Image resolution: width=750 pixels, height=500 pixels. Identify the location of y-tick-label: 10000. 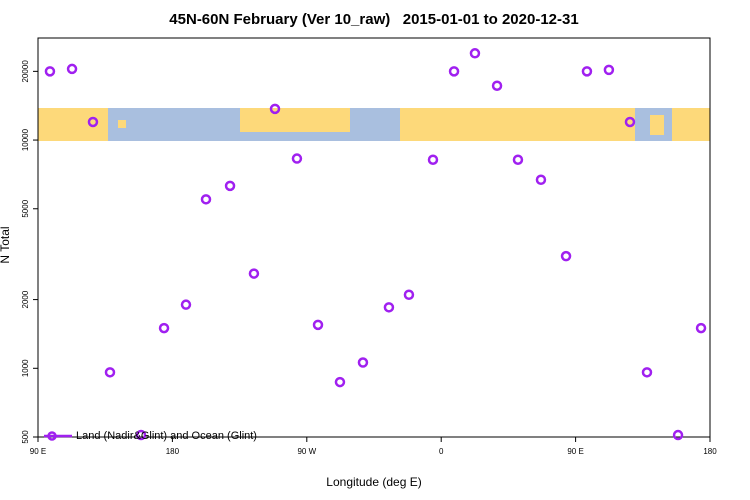
(25, 139).